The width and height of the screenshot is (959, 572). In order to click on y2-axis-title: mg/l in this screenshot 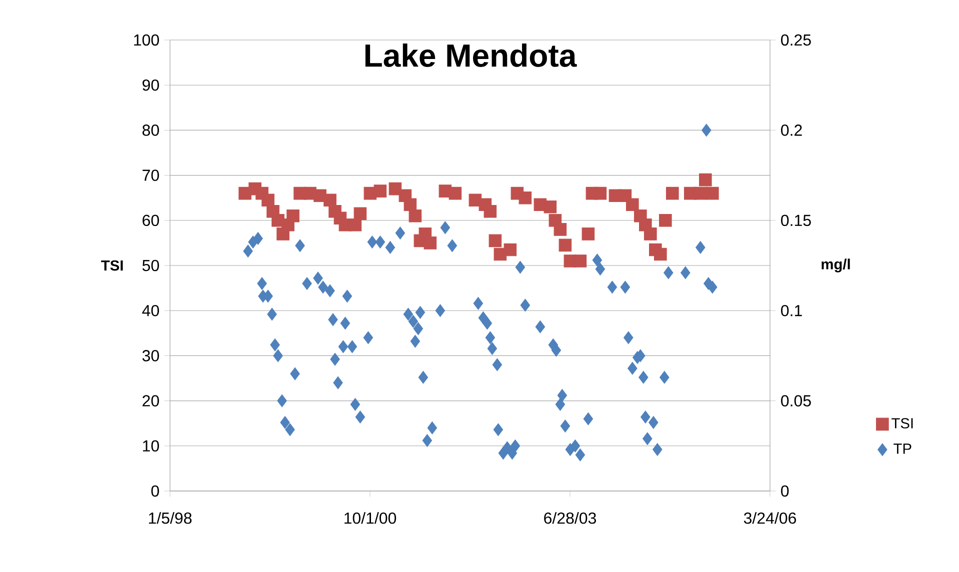, I will do `click(836, 265)`.